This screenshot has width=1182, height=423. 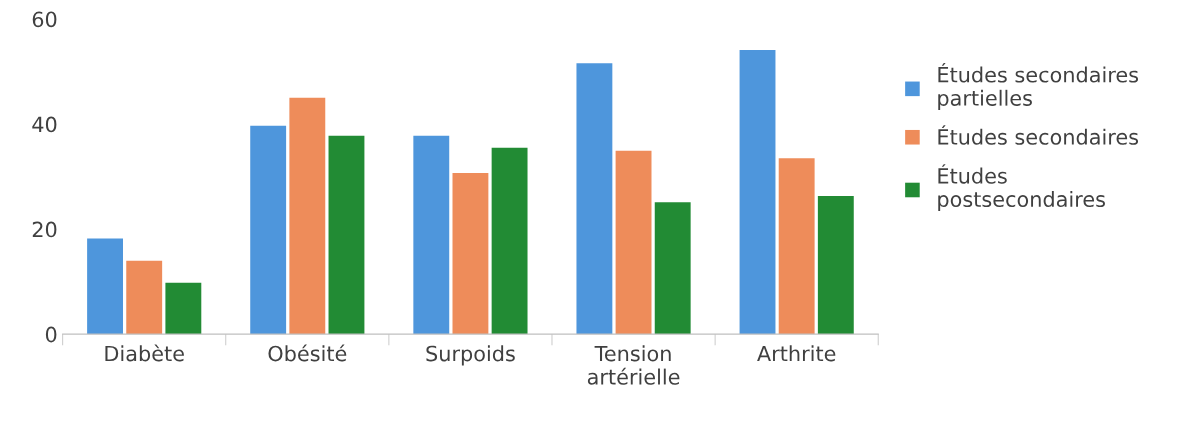 I want to click on legend-label: Études postsecondaires, so click(x=1021, y=188).